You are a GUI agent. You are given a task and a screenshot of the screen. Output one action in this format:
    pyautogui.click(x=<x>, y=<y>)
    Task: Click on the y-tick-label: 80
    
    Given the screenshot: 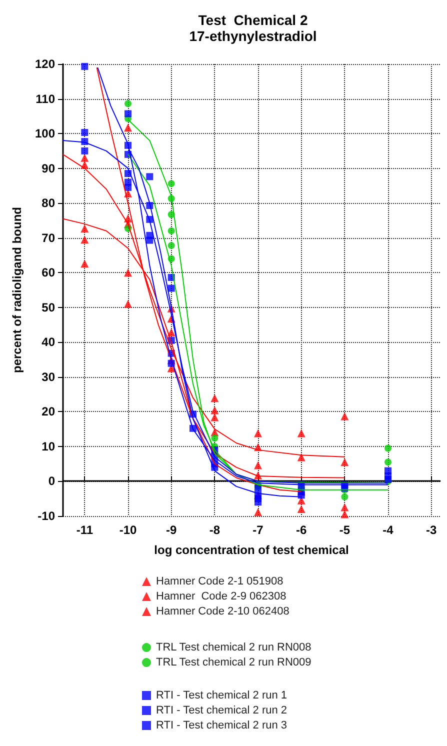 What is the action you would take?
    pyautogui.click(x=49, y=203)
    